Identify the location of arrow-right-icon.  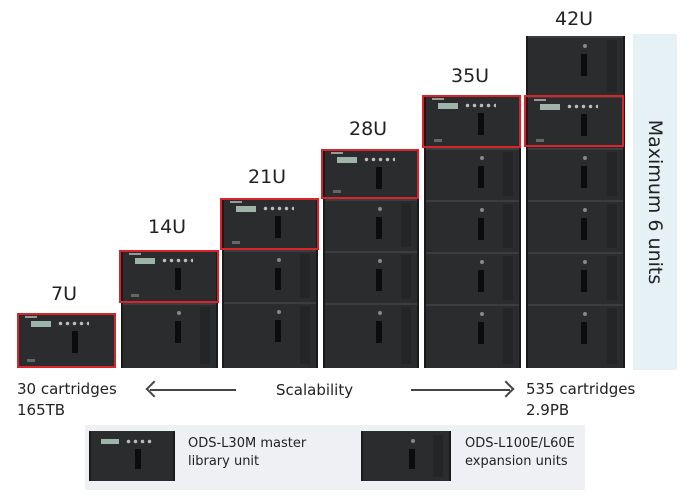
(460, 390).